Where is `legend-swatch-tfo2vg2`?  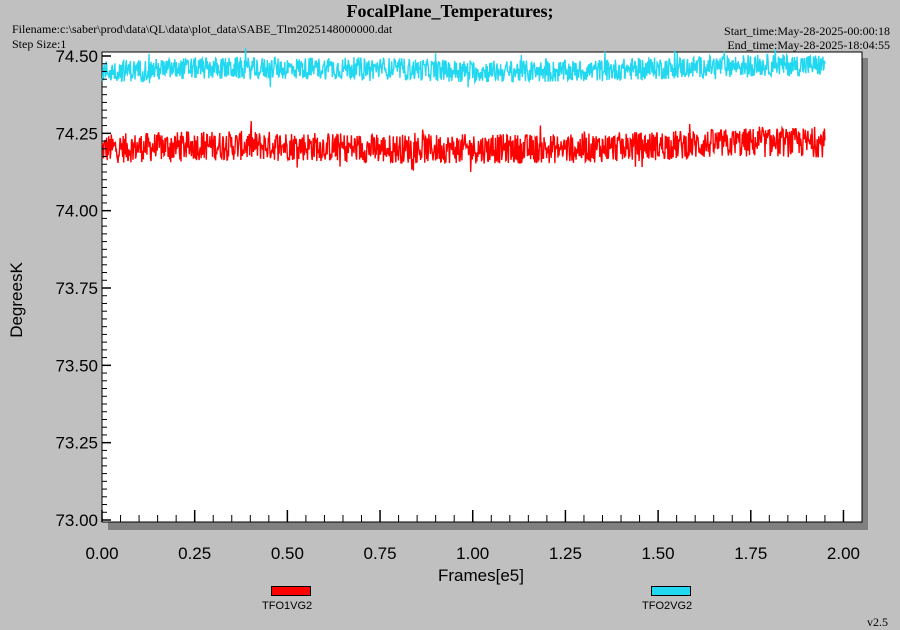
legend-swatch-tfo2vg2 is located at coordinates (671, 591).